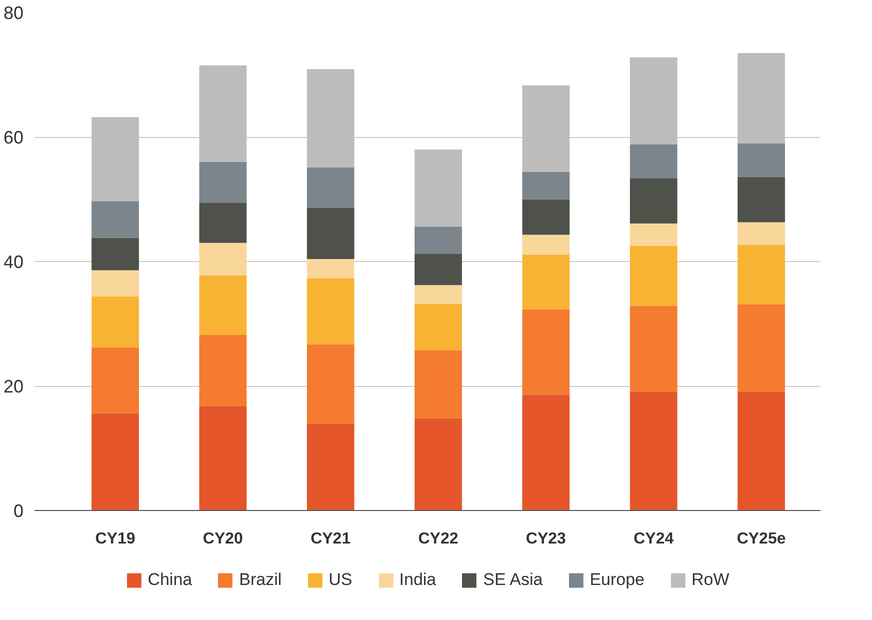 This screenshot has height=620, width=872. Describe the element at coordinates (170, 580) in the screenshot. I see `legend-label: China` at that location.